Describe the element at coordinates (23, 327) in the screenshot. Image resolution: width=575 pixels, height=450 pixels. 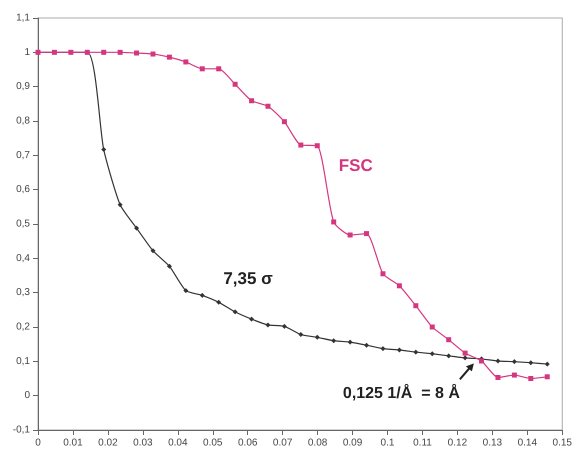
I see `y-tick-label: 0,2` at that location.